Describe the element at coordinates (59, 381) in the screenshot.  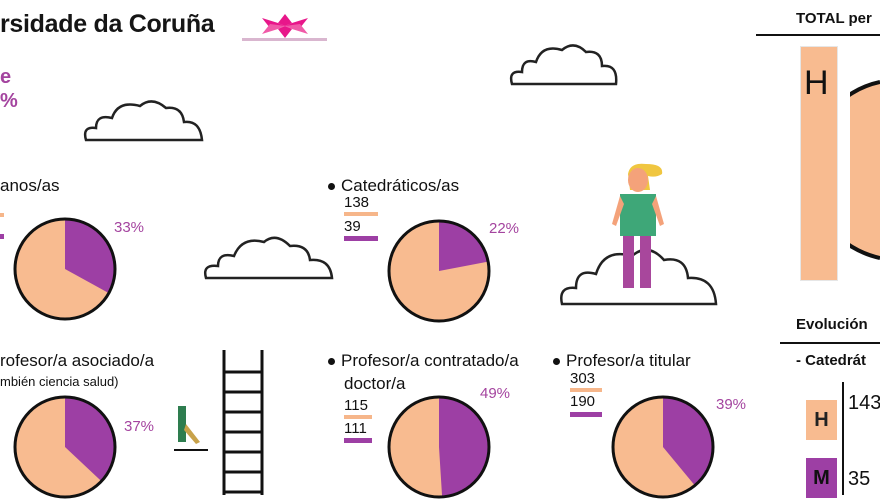
I see `category-sublabel: mbién ciencia salud)` at that location.